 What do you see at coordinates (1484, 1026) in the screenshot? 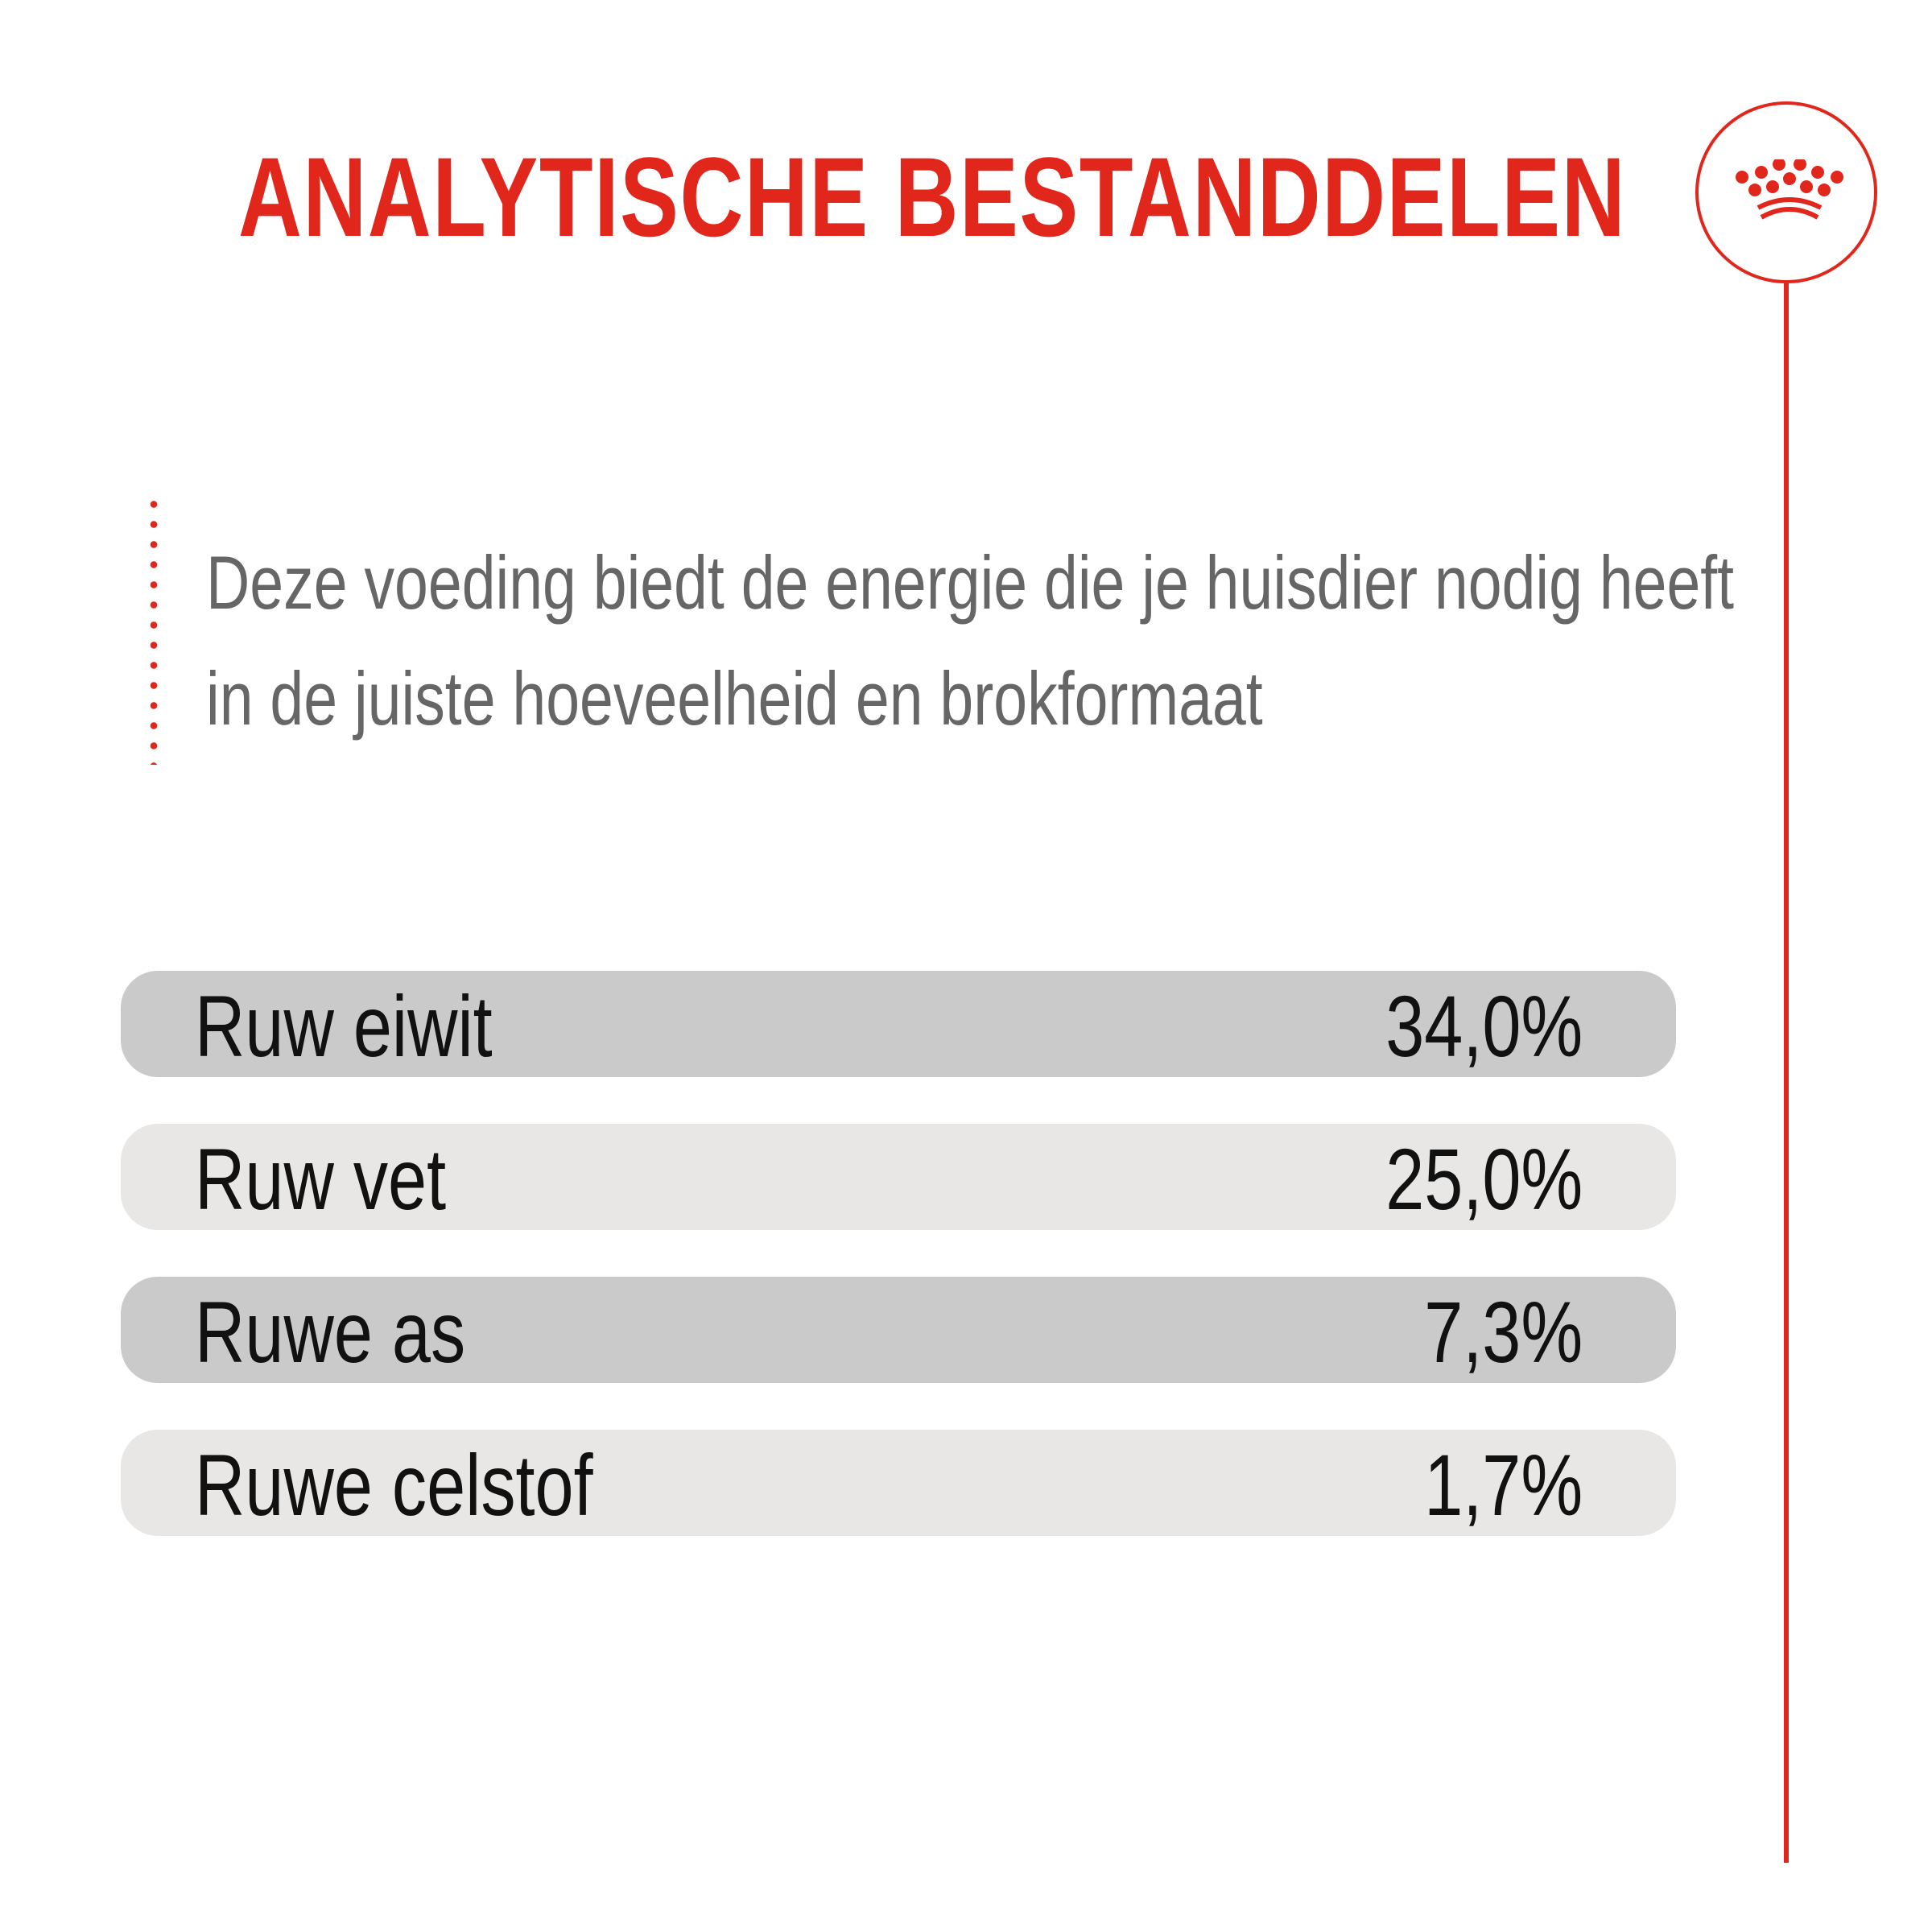
I see `nutrient-value: 34,0%` at bounding box center [1484, 1026].